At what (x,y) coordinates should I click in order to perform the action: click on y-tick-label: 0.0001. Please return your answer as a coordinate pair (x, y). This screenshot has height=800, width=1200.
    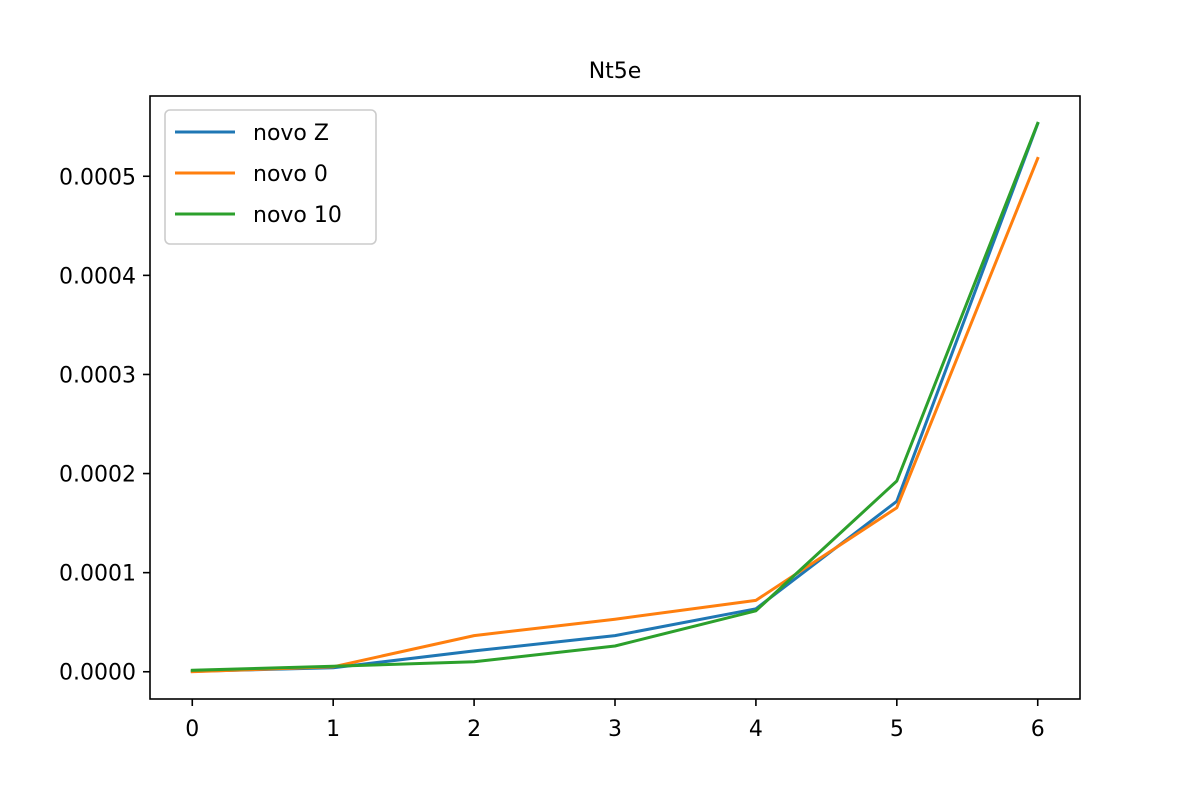
    Looking at the image, I should click on (97, 574).